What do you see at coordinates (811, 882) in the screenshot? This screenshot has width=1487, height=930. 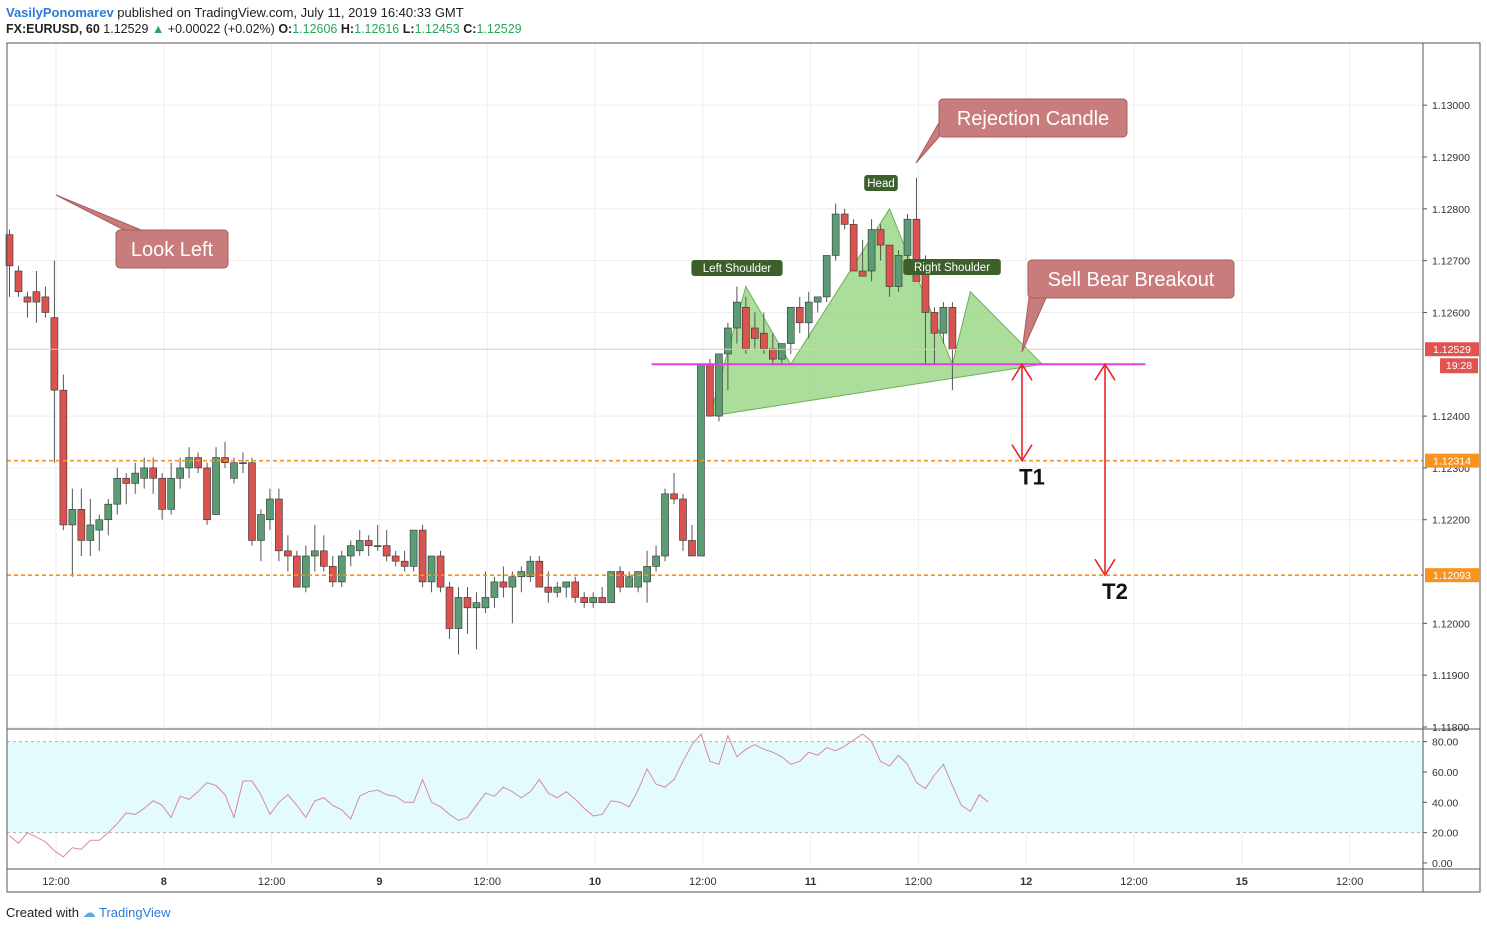 I see `time-tick-label: 11` at bounding box center [811, 882].